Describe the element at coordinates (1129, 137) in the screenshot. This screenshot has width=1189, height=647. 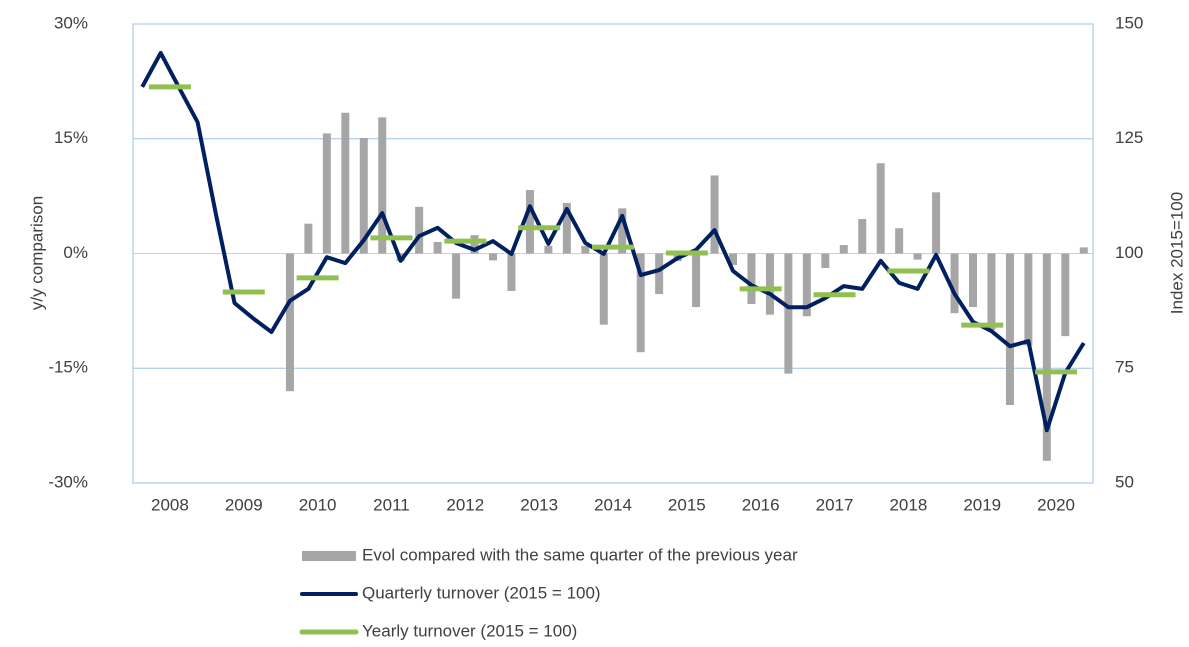
I see `y2-tick-label: 125` at that location.